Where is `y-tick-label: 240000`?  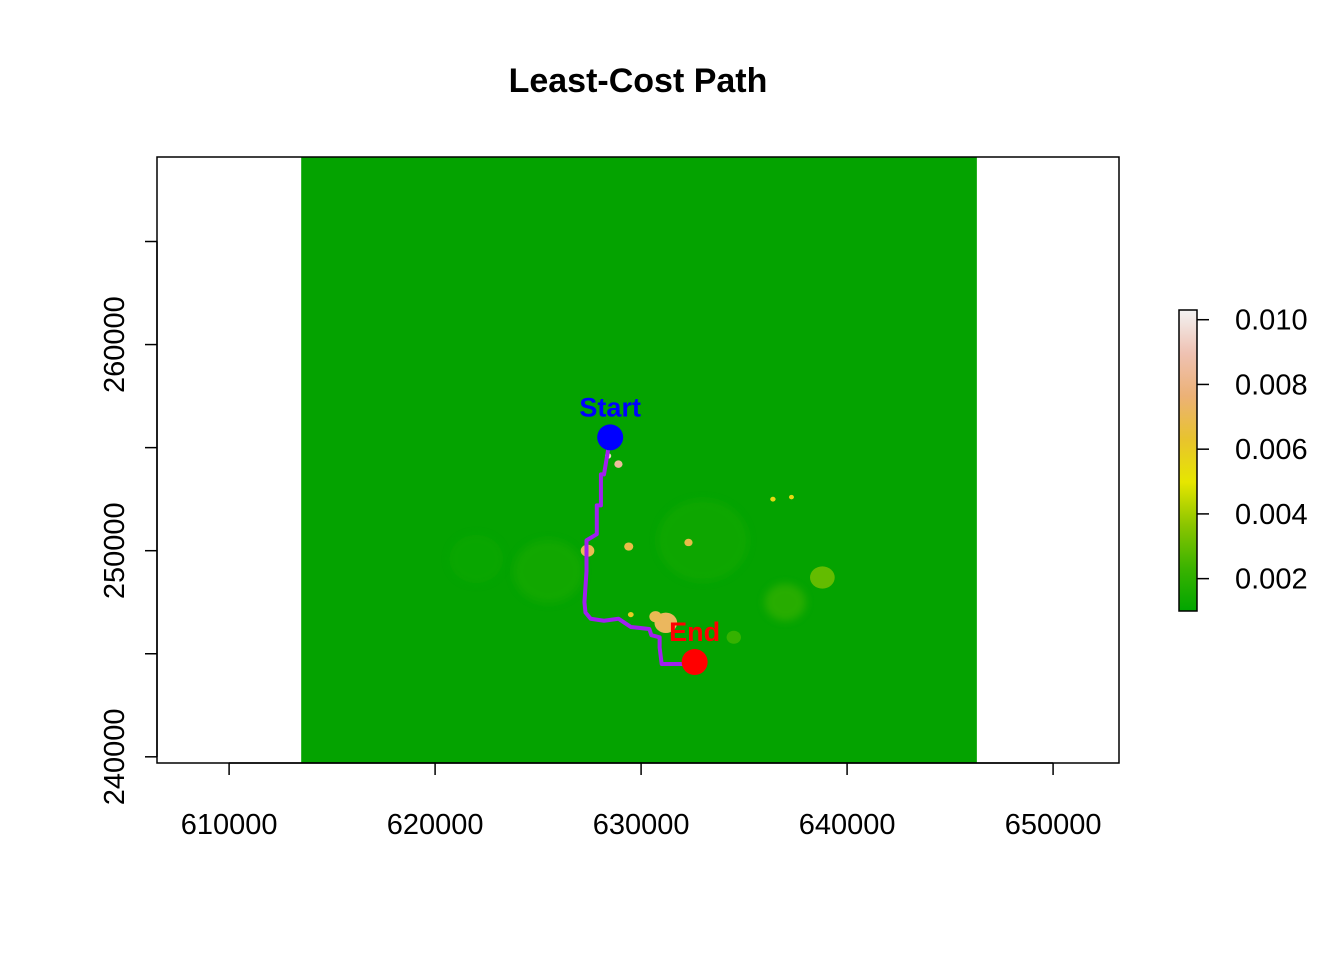 y-tick-label: 240000 is located at coordinates (115, 756).